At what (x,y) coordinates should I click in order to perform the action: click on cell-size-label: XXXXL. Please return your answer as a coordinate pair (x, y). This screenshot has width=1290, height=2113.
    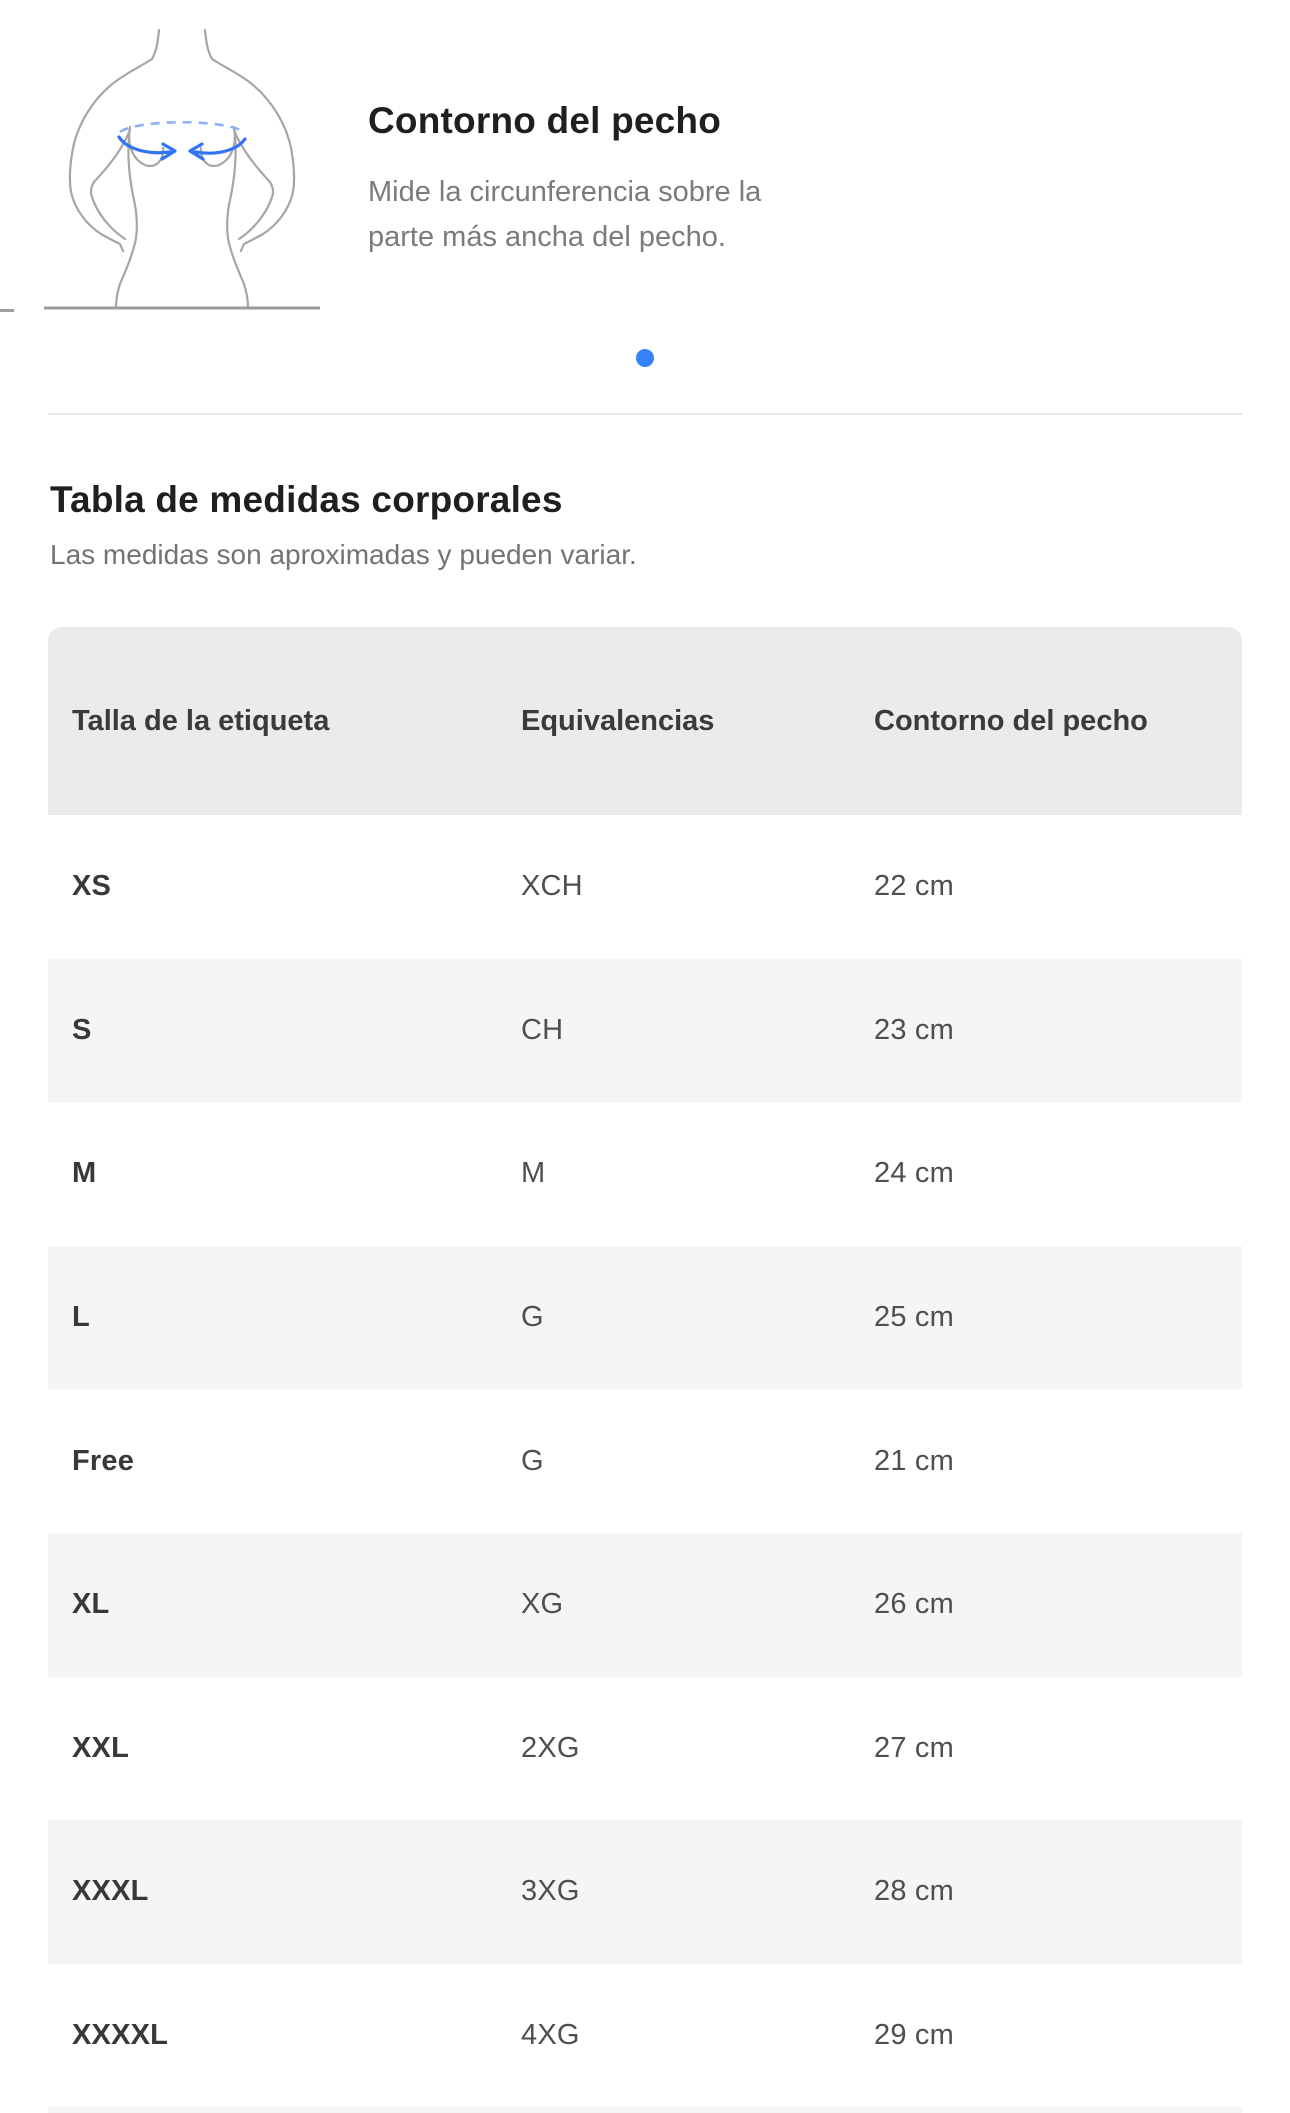
    Looking at the image, I should click on (120, 2035).